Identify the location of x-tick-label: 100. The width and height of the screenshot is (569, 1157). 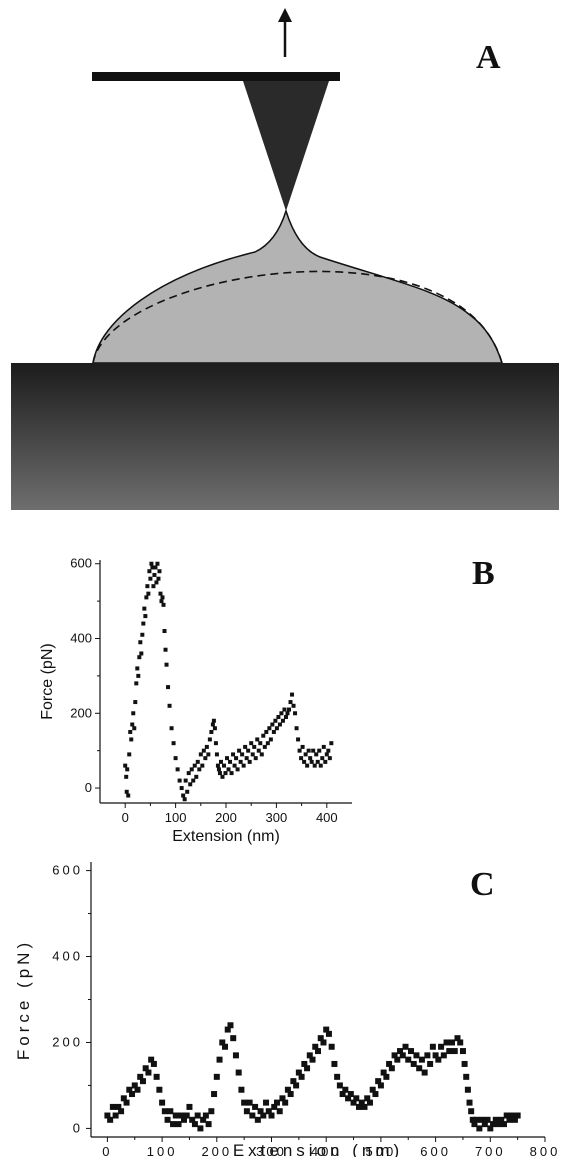
(176, 817).